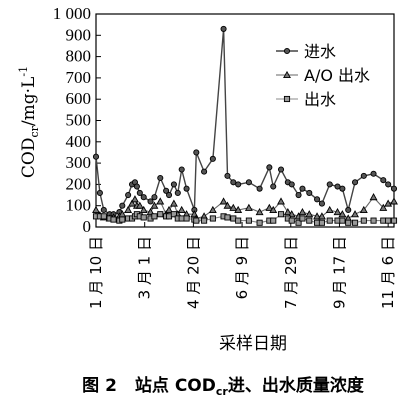 The image size is (413, 404). Describe the element at coordinates (29, 122) in the screenshot. I see `y-axis-label: CODcr/mg·L-1` at that location.